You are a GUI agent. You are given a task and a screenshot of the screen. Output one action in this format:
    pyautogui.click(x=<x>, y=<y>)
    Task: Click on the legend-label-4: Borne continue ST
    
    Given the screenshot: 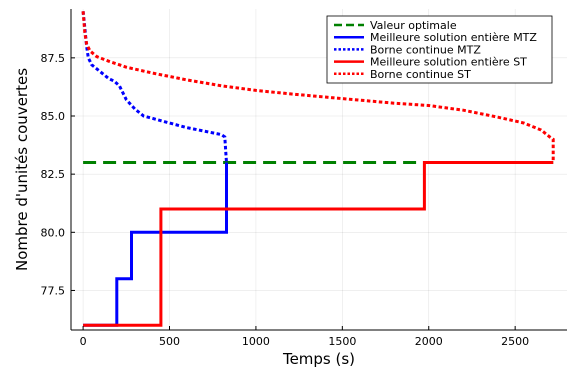 What is the action you would take?
    pyautogui.click(x=420, y=74)
    